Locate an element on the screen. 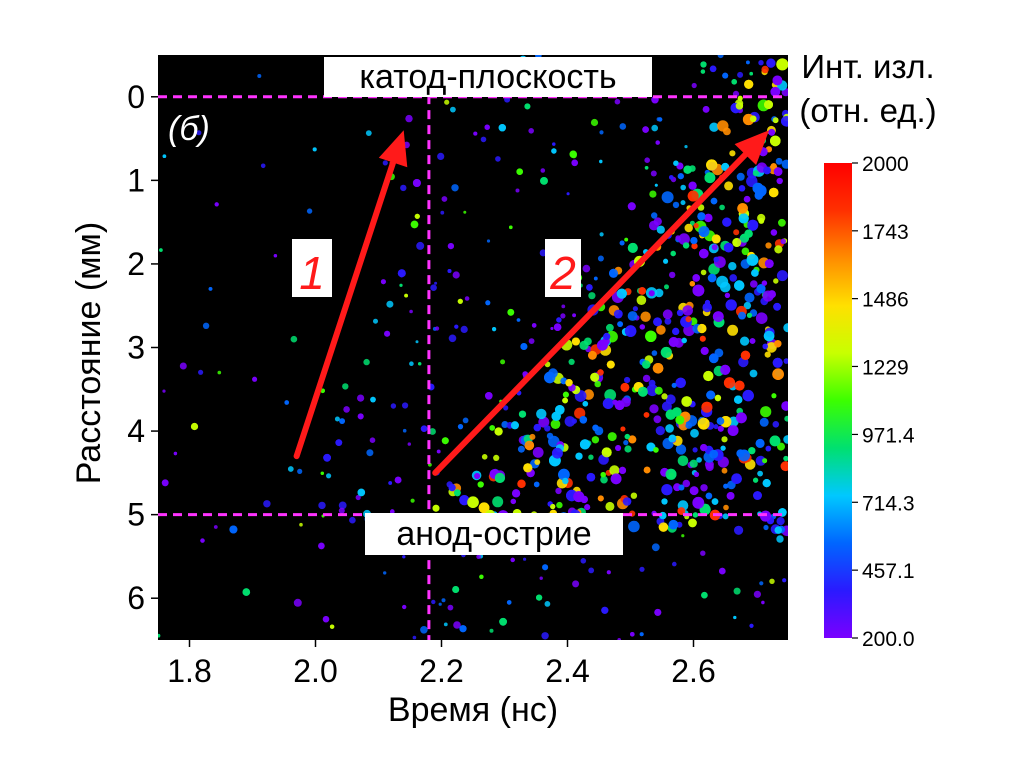 This screenshot has width=1019, height=777. colorbar-ticks: 2000 1743 1486 1229 971.4 714.3 457.1 200.0 is located at coordinates (883, 402).